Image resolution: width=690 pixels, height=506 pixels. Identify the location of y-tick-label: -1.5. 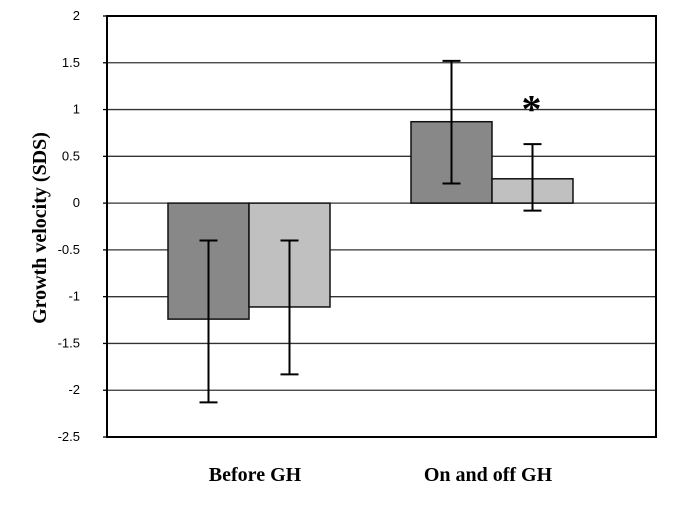
(69, 342).